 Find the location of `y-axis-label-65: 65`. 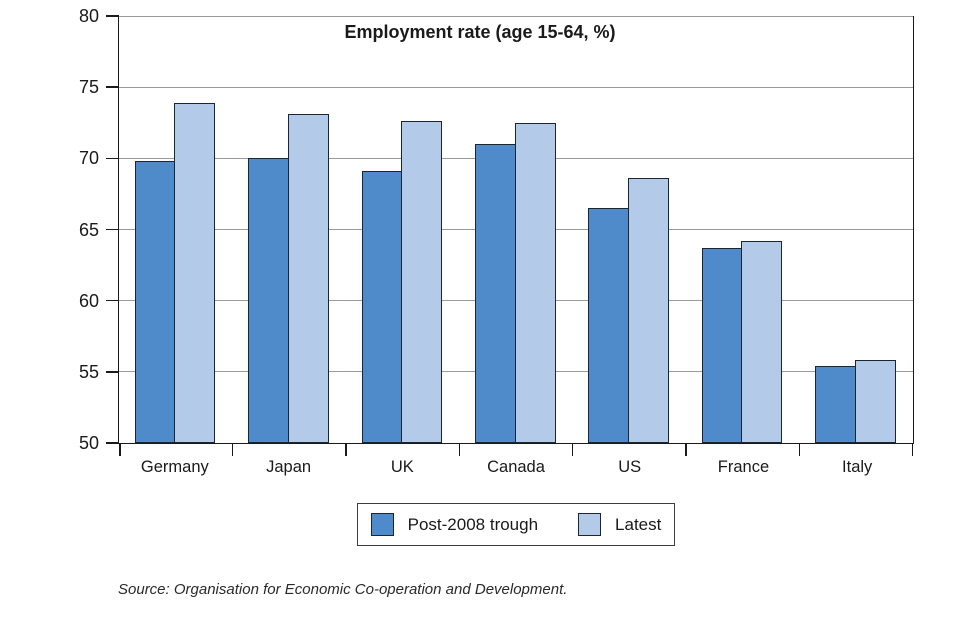

y-axis-label-65: 65 is located at coordinates (88, 229).